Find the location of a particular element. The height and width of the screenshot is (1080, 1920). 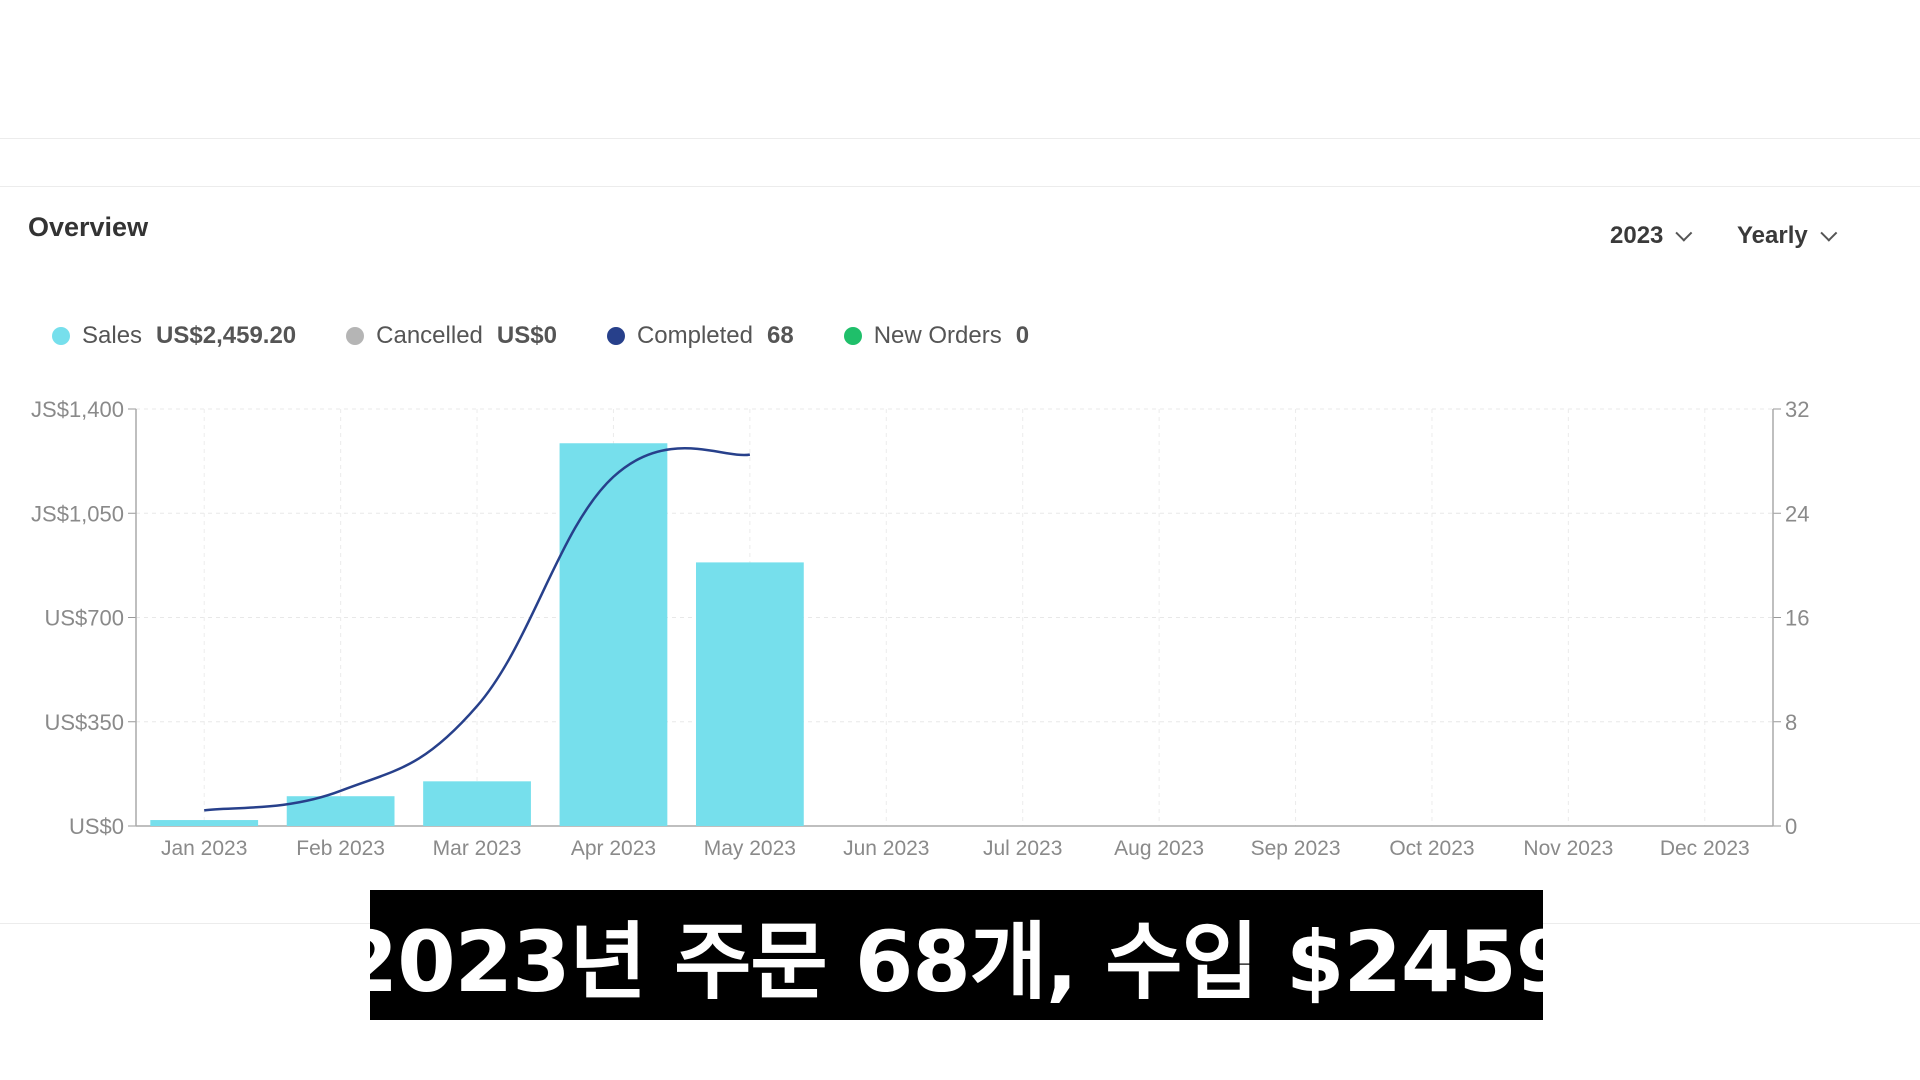

legend-item-completed: Completed 68 is located at coordinates (700, 336).